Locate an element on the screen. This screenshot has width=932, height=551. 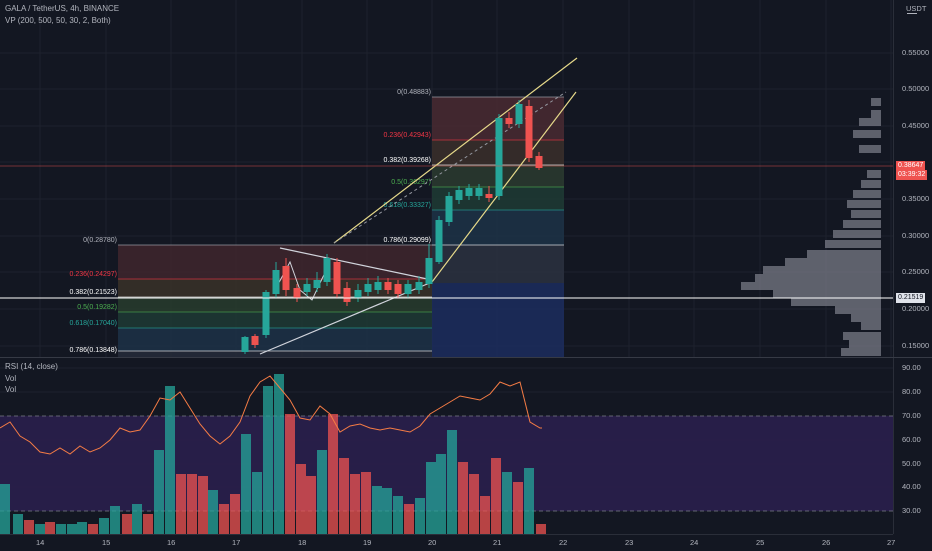
fib-level-label: 0.382(0.39268) is located at coordinates (407, 160).